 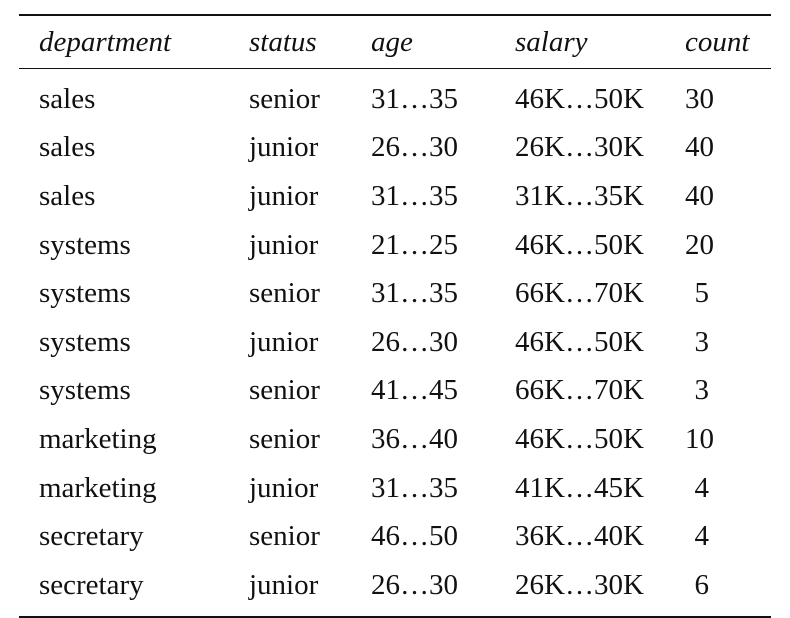 What do you see at coordinates (105, 41) in the screenshot?
I see `header-department: department` at bounding box center [105, 41].